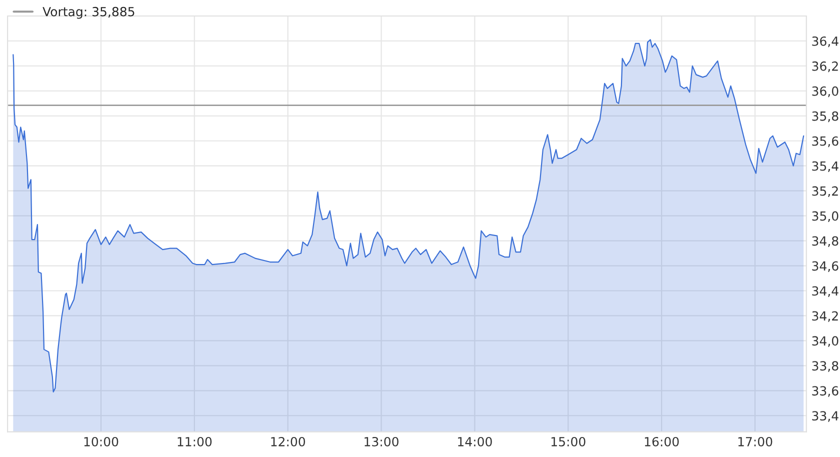  What do you see at coordinates (825, 166) in the screenshot?
I see `y-tick-label: 35,4` at bounding box center [825, 166].